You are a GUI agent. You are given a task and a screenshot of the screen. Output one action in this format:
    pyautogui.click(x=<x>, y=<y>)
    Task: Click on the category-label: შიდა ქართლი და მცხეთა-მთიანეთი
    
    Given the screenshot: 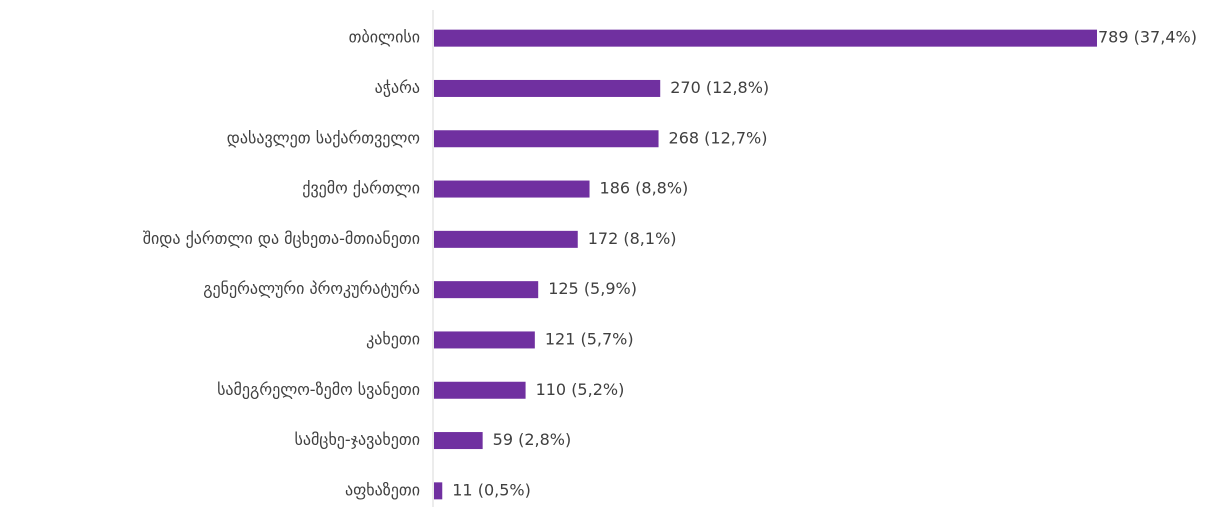 What is the action you would take?
    pyautogui.click(x=281, y=238)
    